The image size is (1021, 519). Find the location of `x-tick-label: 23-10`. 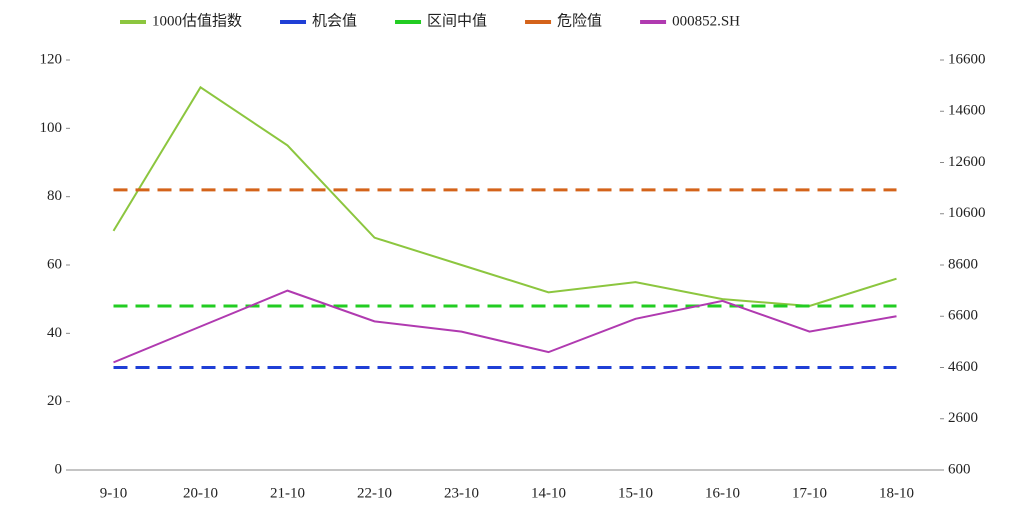

x-tick-label: 23-10 is located at coordinates (461, 493).